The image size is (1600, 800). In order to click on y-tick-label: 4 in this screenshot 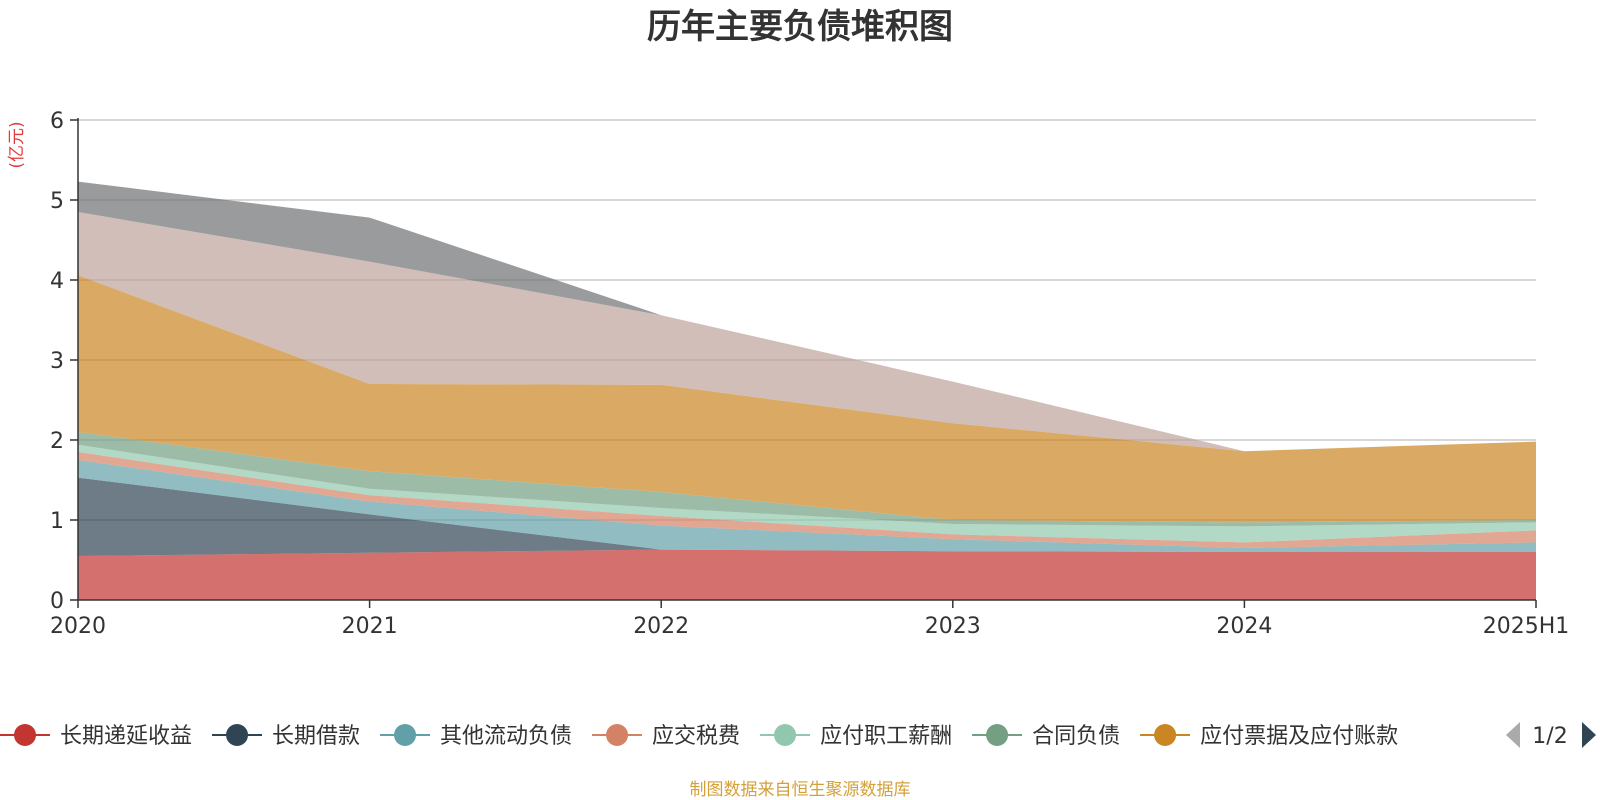, I will do `click(57, 281)`.